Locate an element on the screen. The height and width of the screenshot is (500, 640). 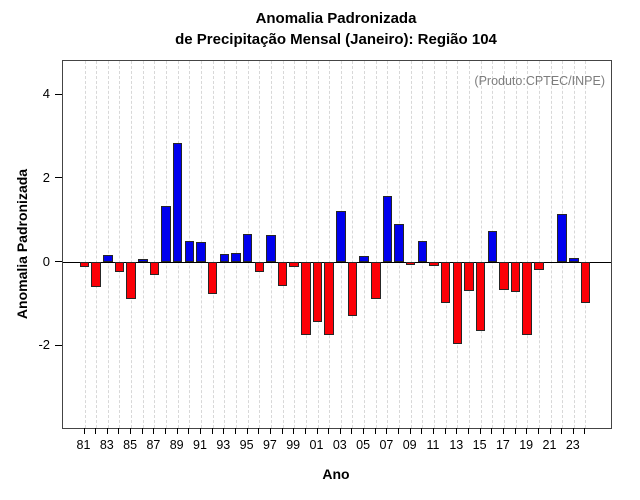
x-tick-label: 21 is located at coordinates (549, 445).